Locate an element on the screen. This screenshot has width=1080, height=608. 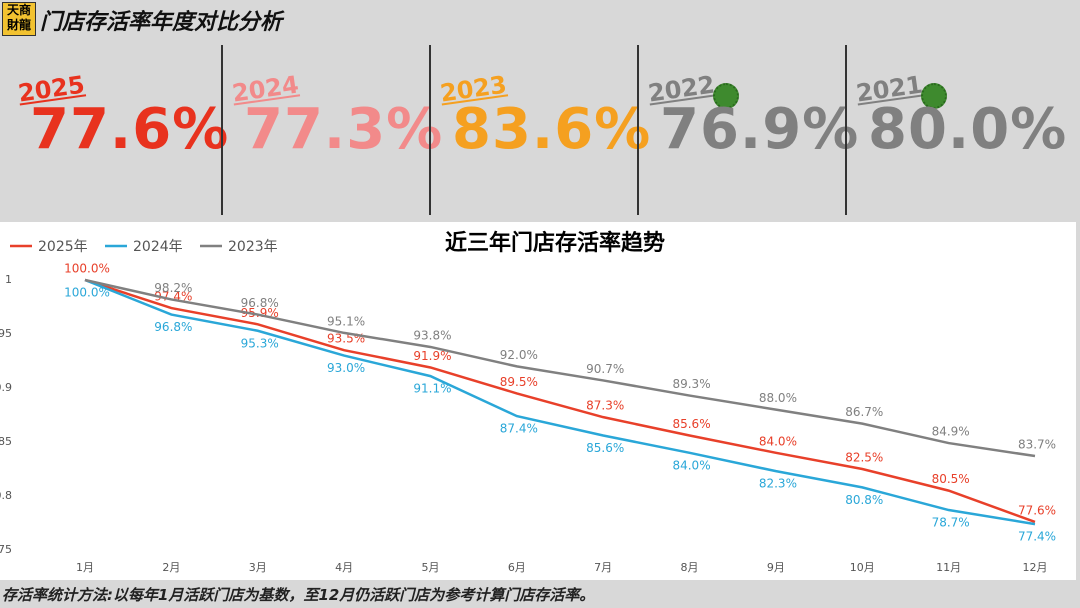
logo-line: 財龍 is located at coordinates (18, 25).